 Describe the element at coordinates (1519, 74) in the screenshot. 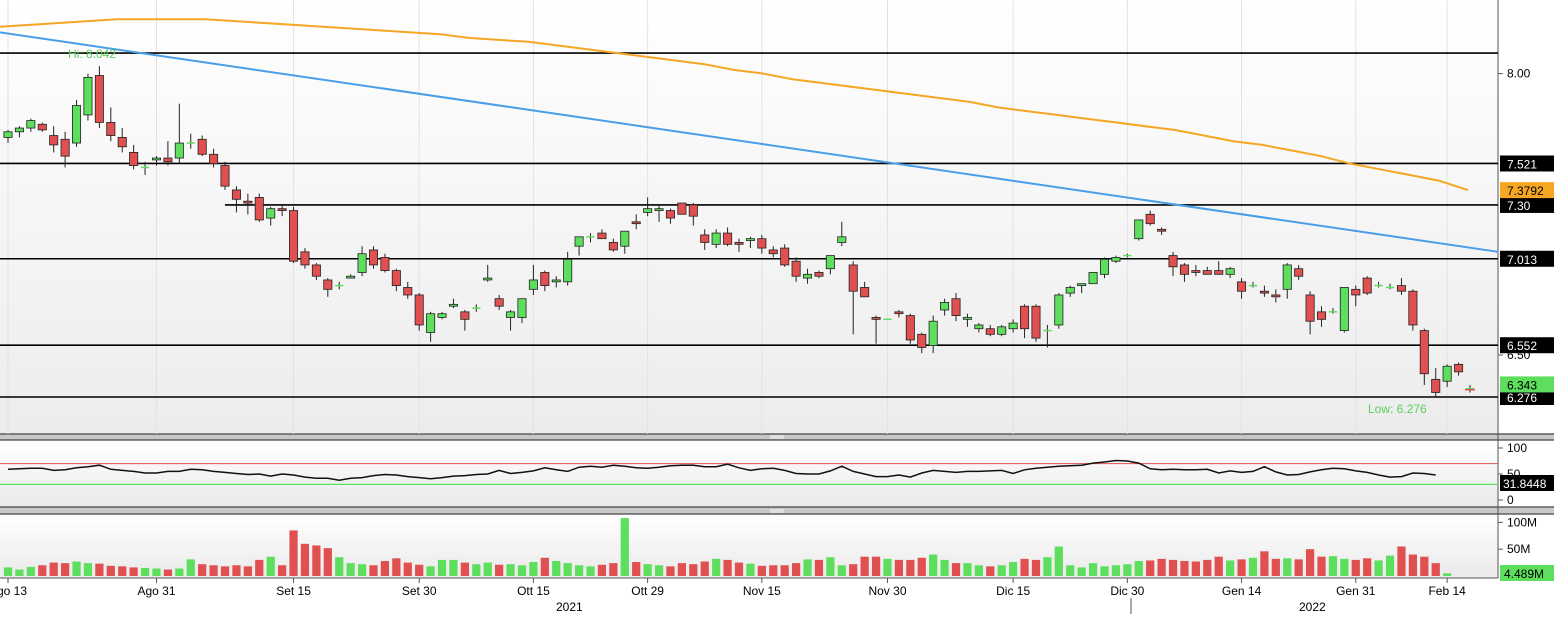

I see `y-tick-label: 8.00` at that location.